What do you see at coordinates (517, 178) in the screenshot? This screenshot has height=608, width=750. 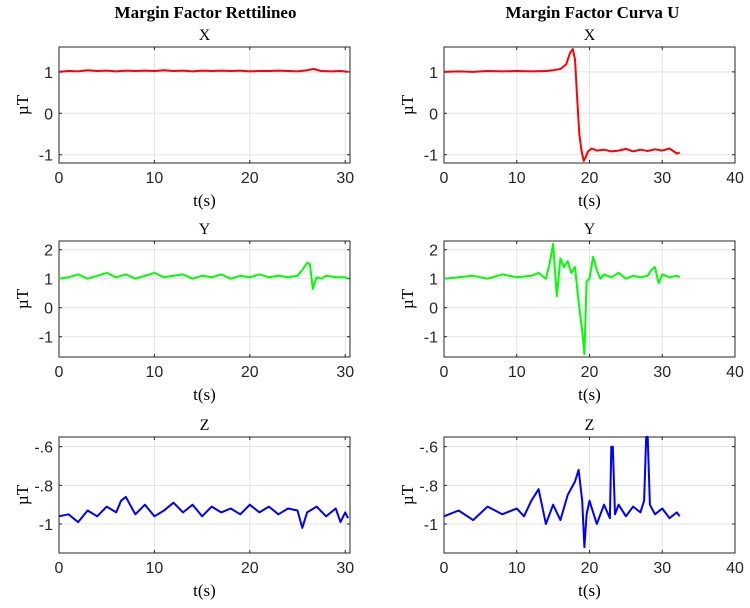 I see `x-curva-x-tick-label: 10` at bounding box center [517, 178].